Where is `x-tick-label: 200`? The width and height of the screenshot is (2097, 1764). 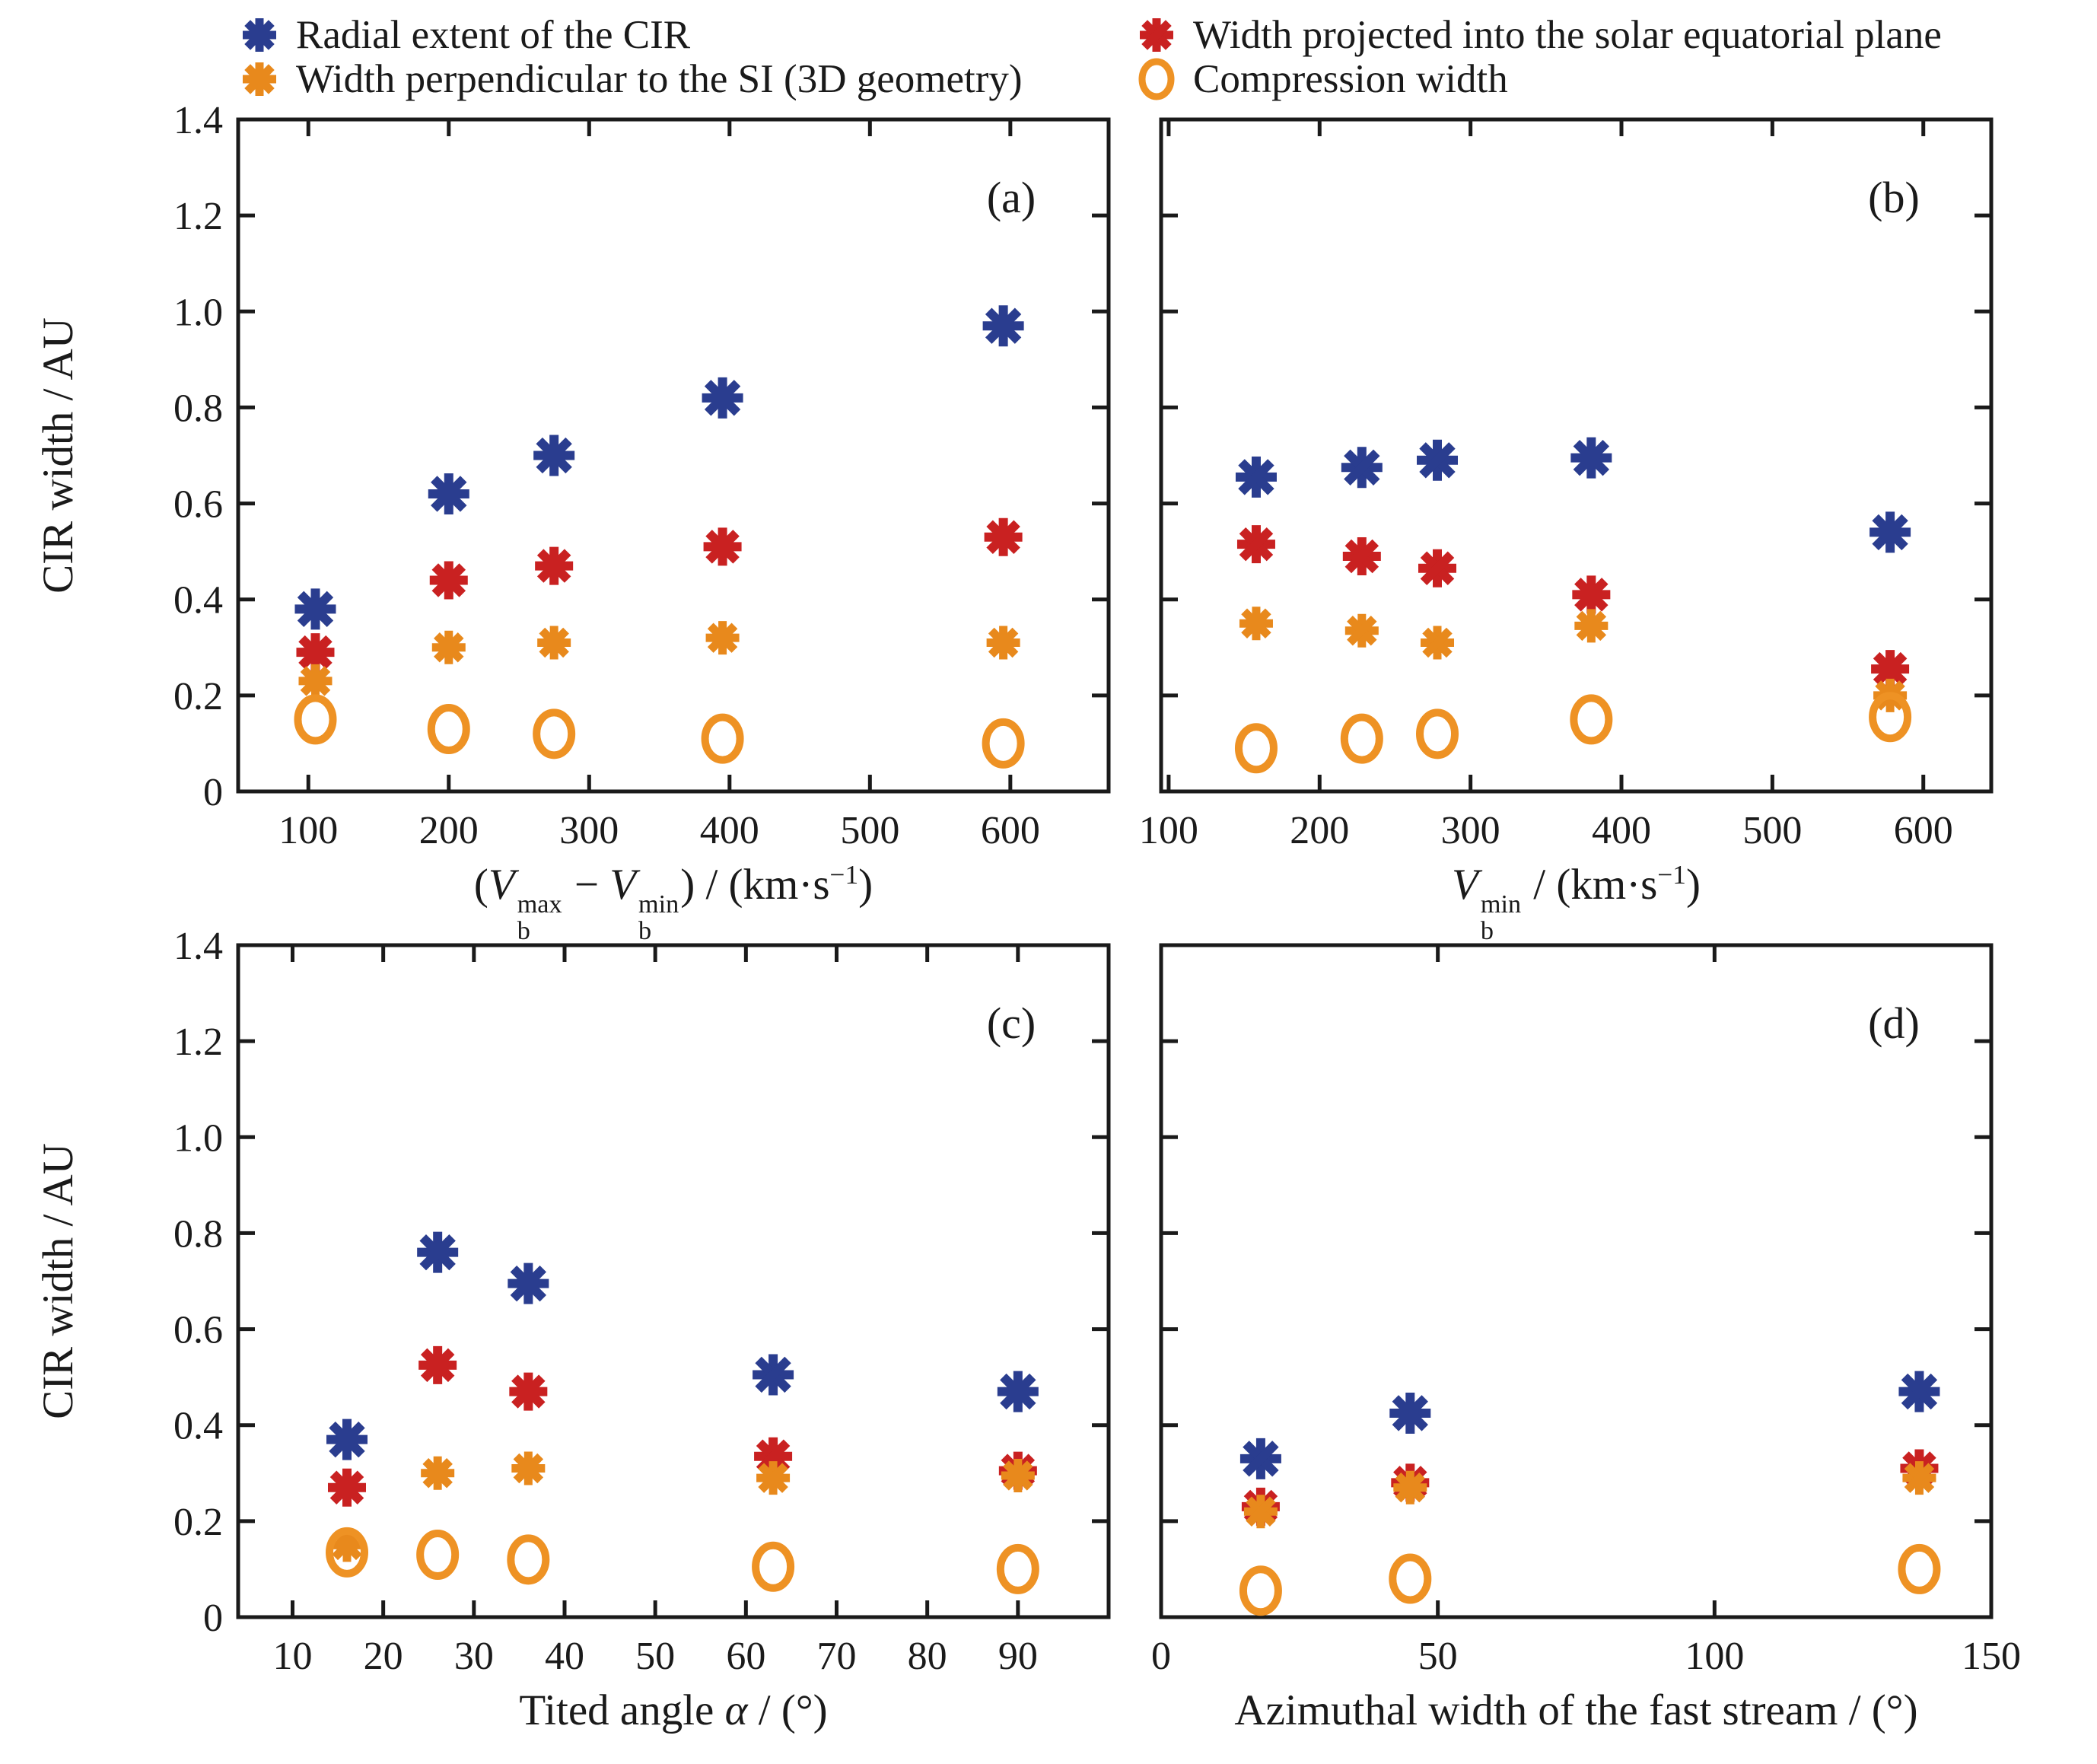 x-tick-label: 200 is located at coordinates (1319, 830).